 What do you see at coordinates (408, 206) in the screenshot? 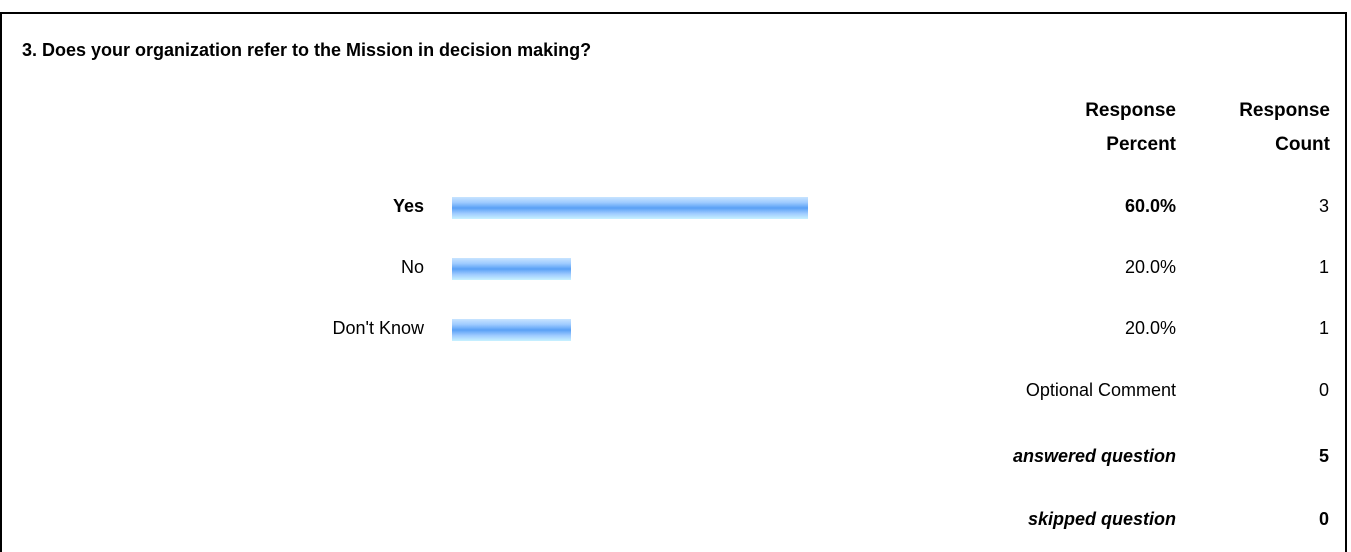
I see `category-label: Yes` at bounding box center [408, 206].